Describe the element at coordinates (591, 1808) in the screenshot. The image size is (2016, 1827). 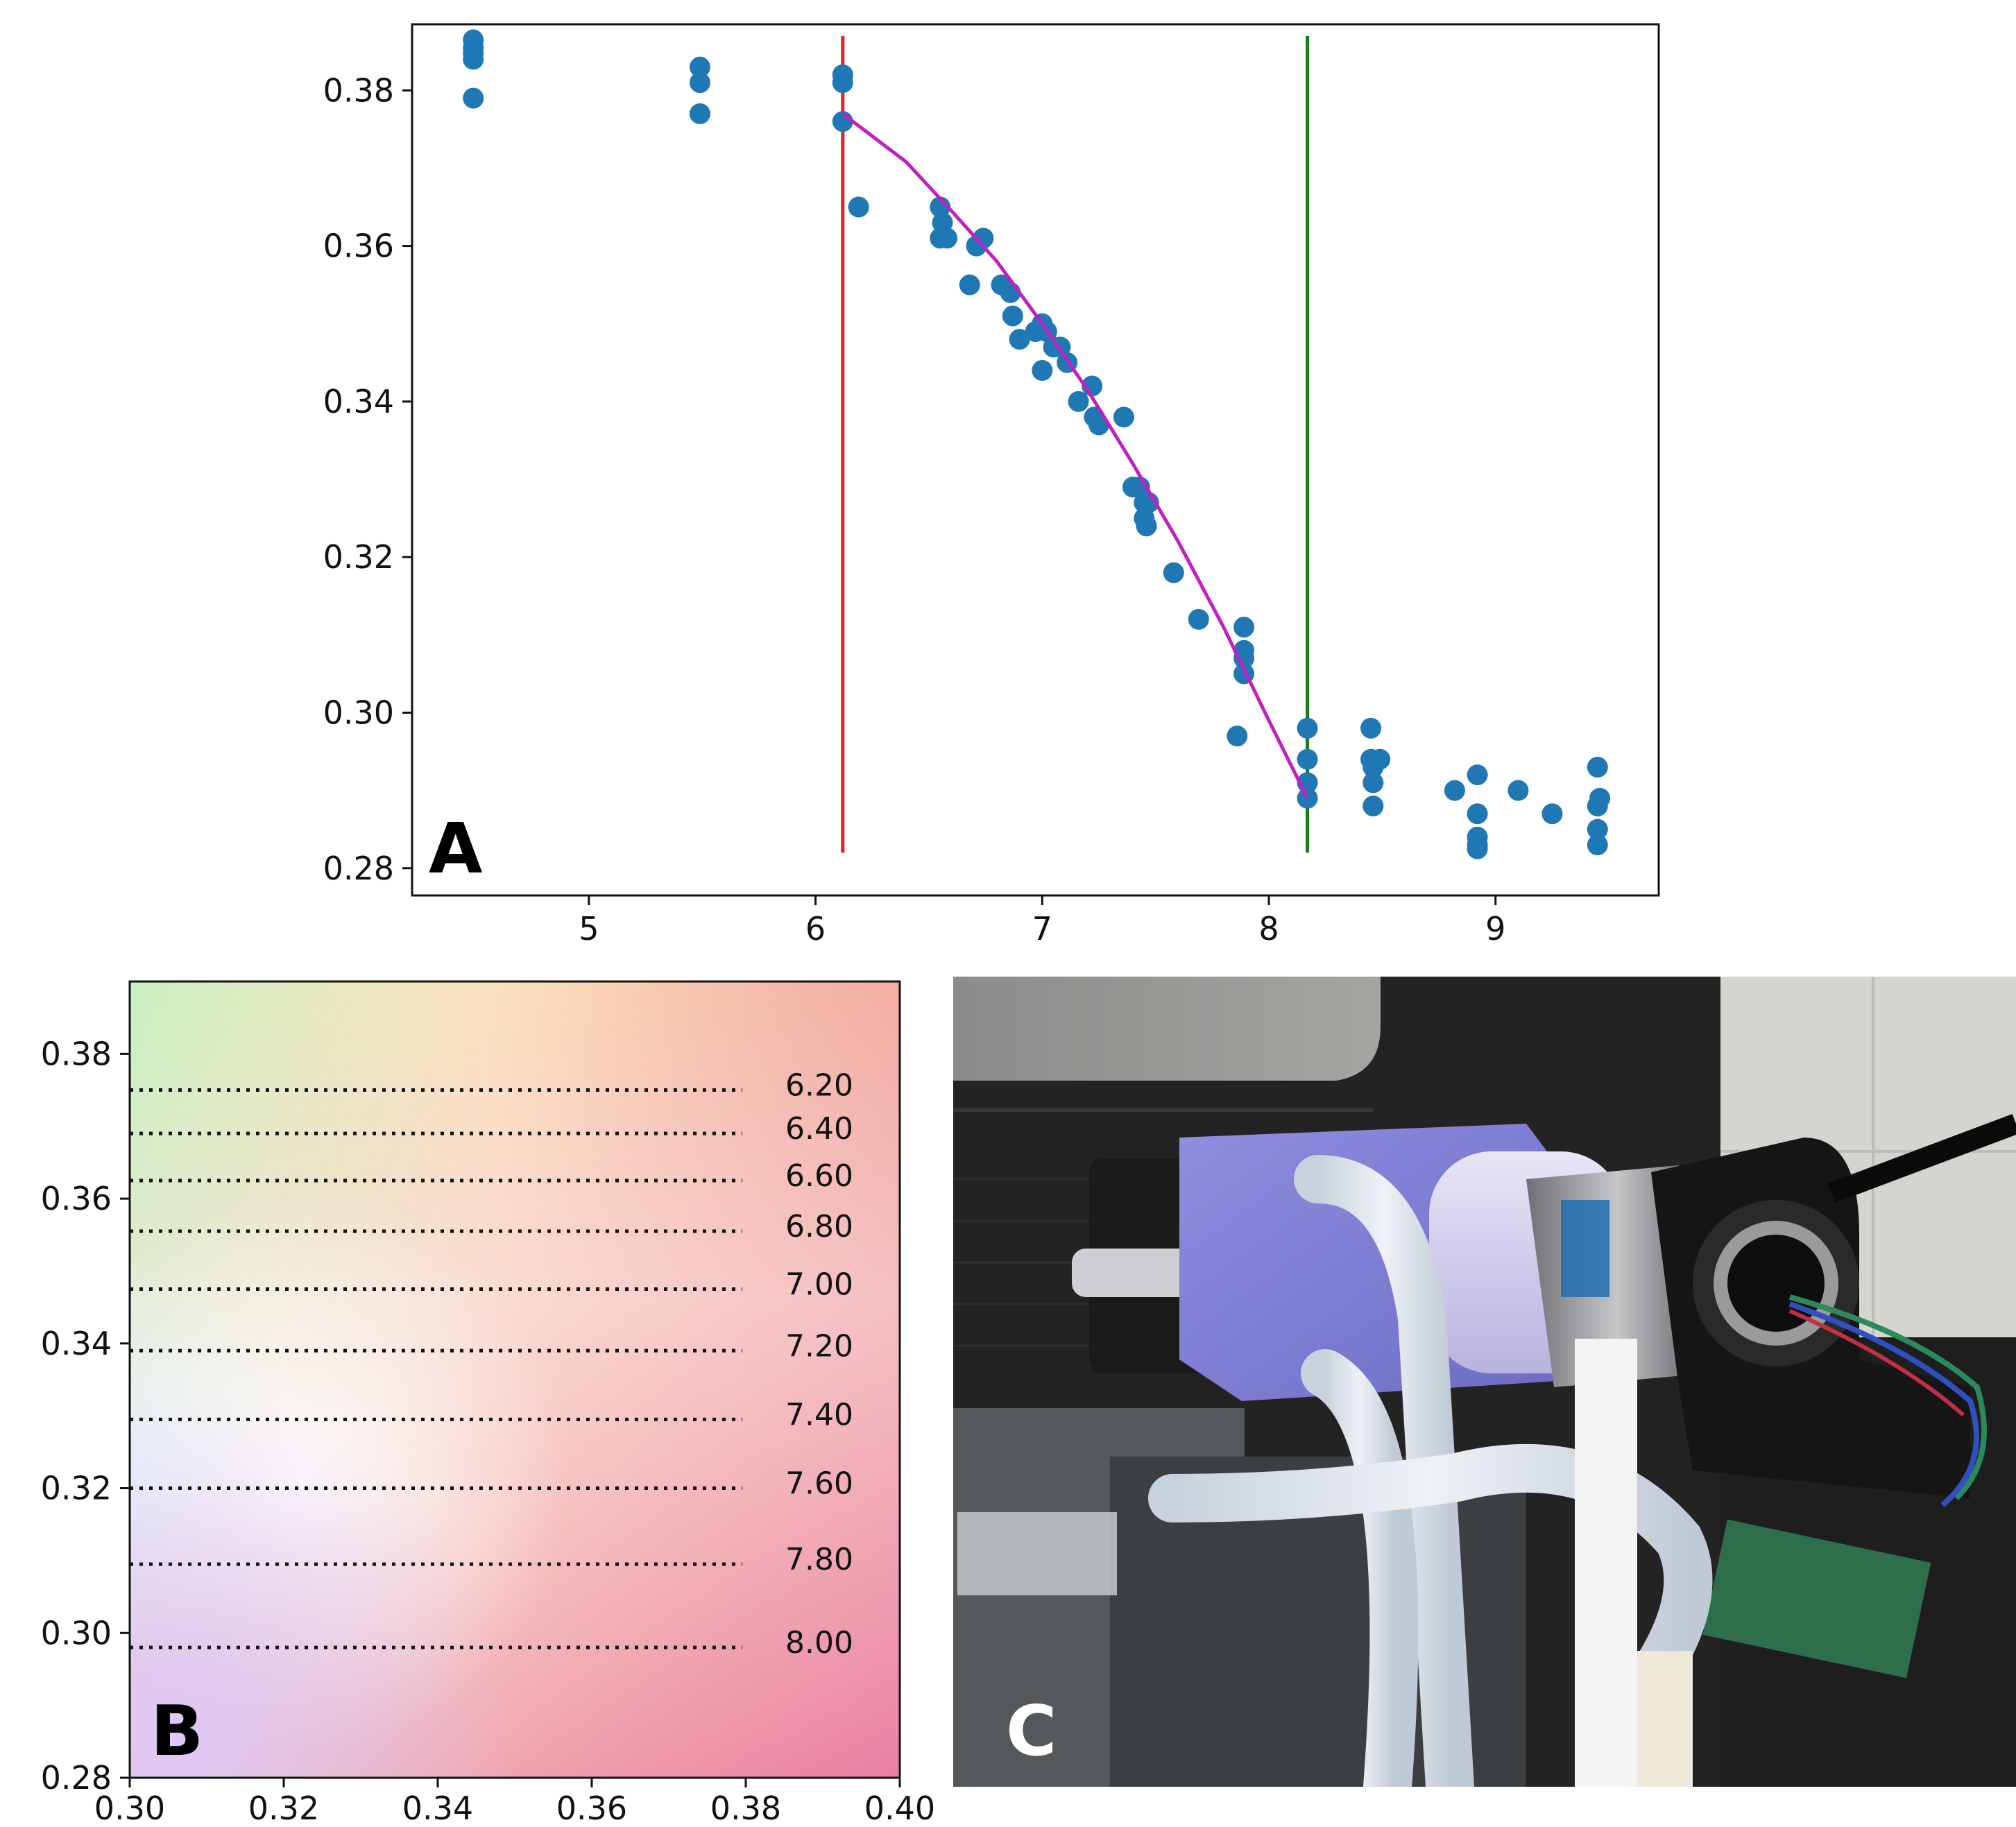
I see `x-tick-label: 0.36` at that location.